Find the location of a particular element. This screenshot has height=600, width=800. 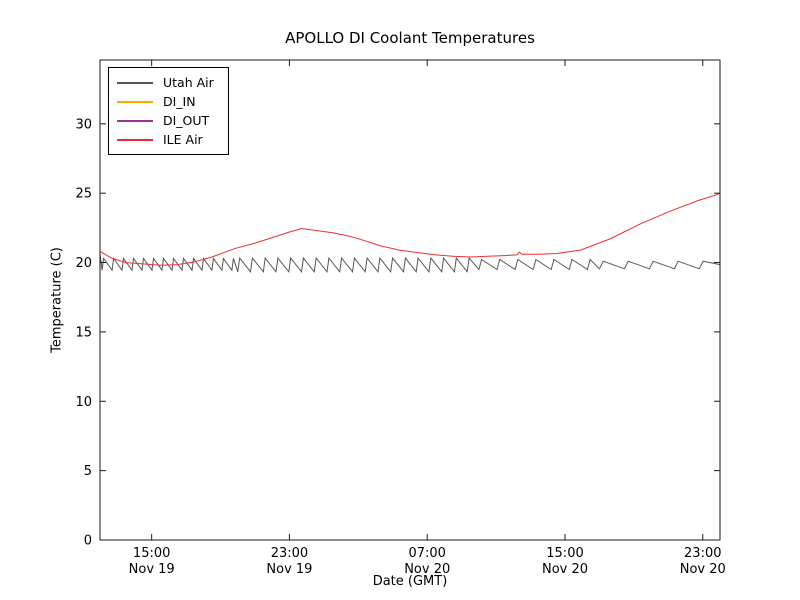

x-axis-label: Date (GMT) is located at coordinates (410, 581).